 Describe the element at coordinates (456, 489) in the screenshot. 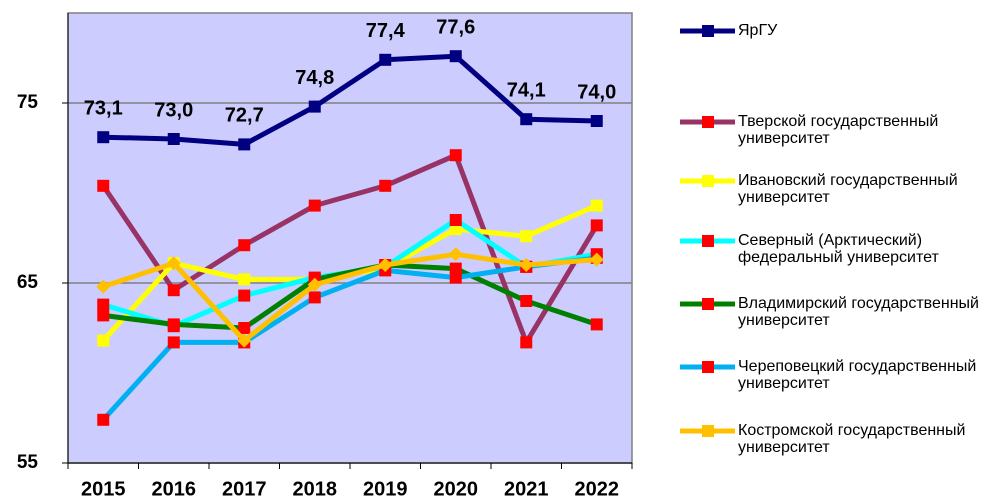

I see `x-tick-label: 2020` at that location.